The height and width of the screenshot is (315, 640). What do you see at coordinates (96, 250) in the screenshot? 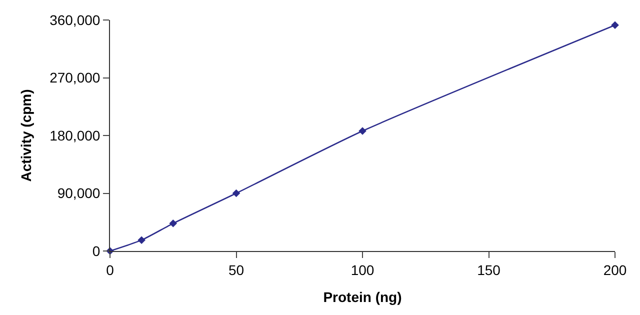
I see `y-tick-label: 0` at bounding box center [96, 250].